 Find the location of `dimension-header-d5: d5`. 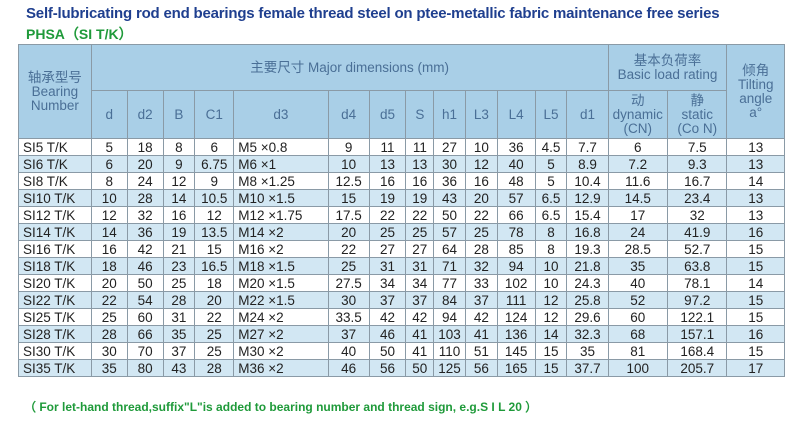

dimension-header-d5: d5 is located at coordinates (387, 114).